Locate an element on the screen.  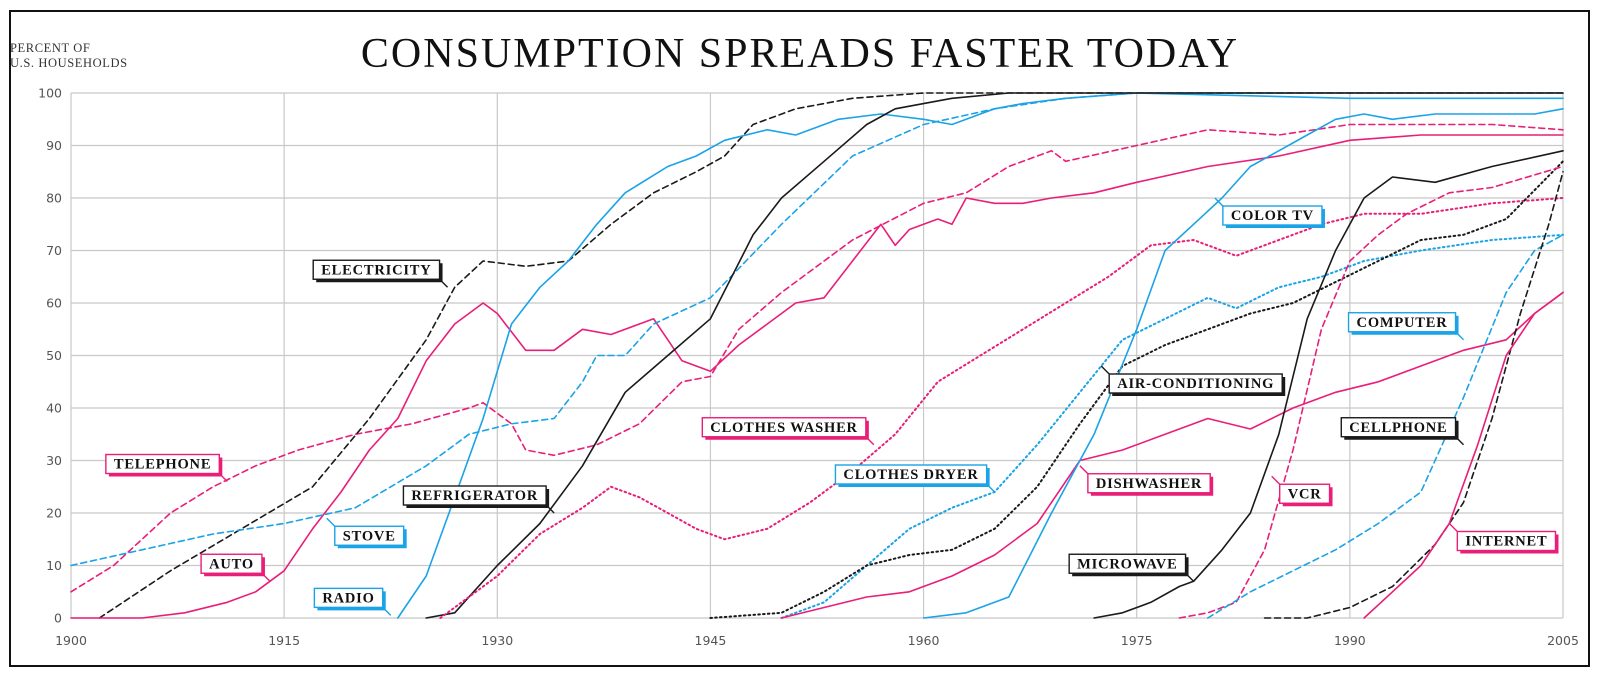
series-label-text: CLOTHES WASHER is located at coordinates (784, 428).